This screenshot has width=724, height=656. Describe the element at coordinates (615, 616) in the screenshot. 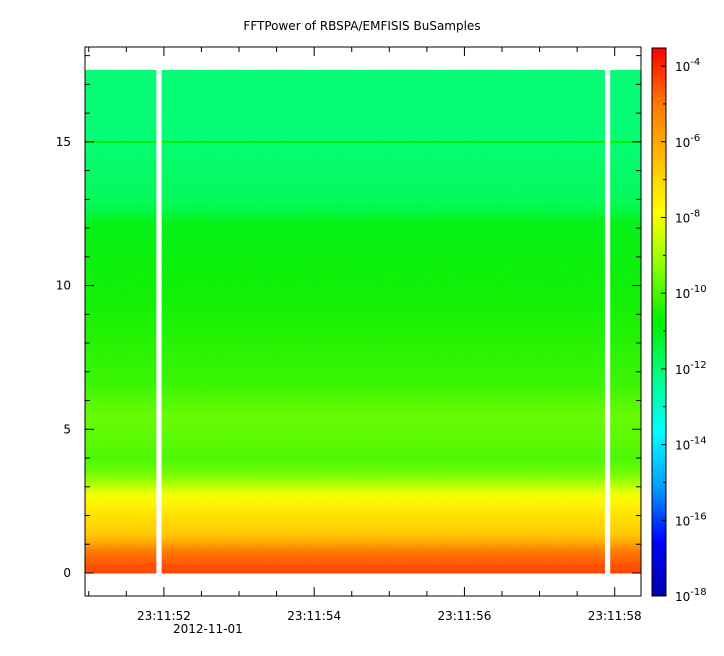

I see `x-tick-label: 23:11:58` at that location.